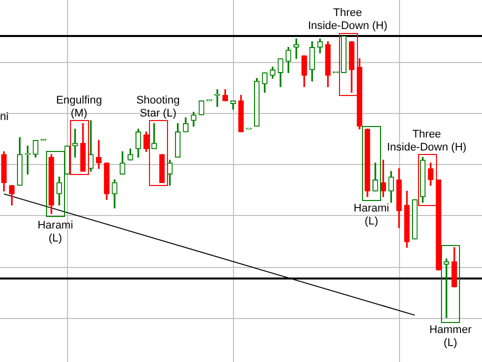 The image size is (482, 362). I want to click on annotation: Shooting Star (L), so click(158, 107).